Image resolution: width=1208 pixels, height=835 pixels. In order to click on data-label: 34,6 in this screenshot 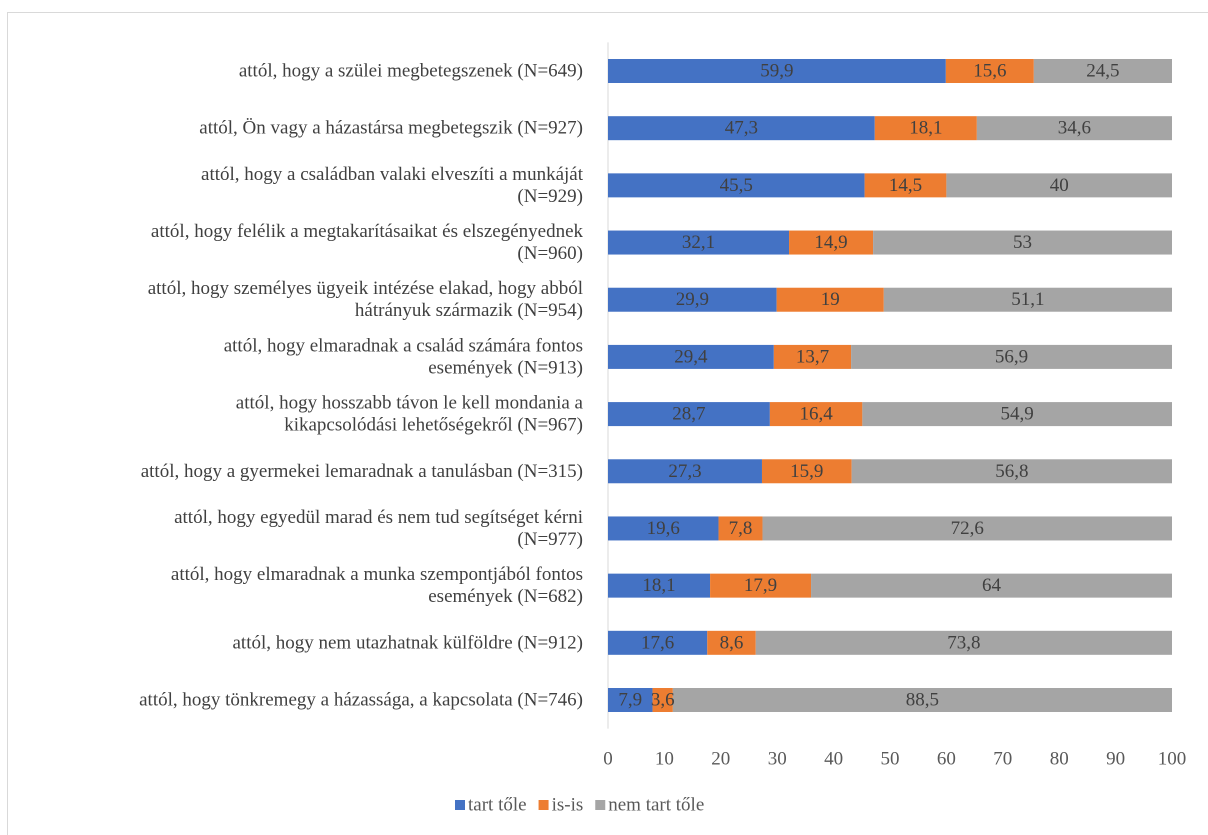, I will do `click(1074, 128)`.